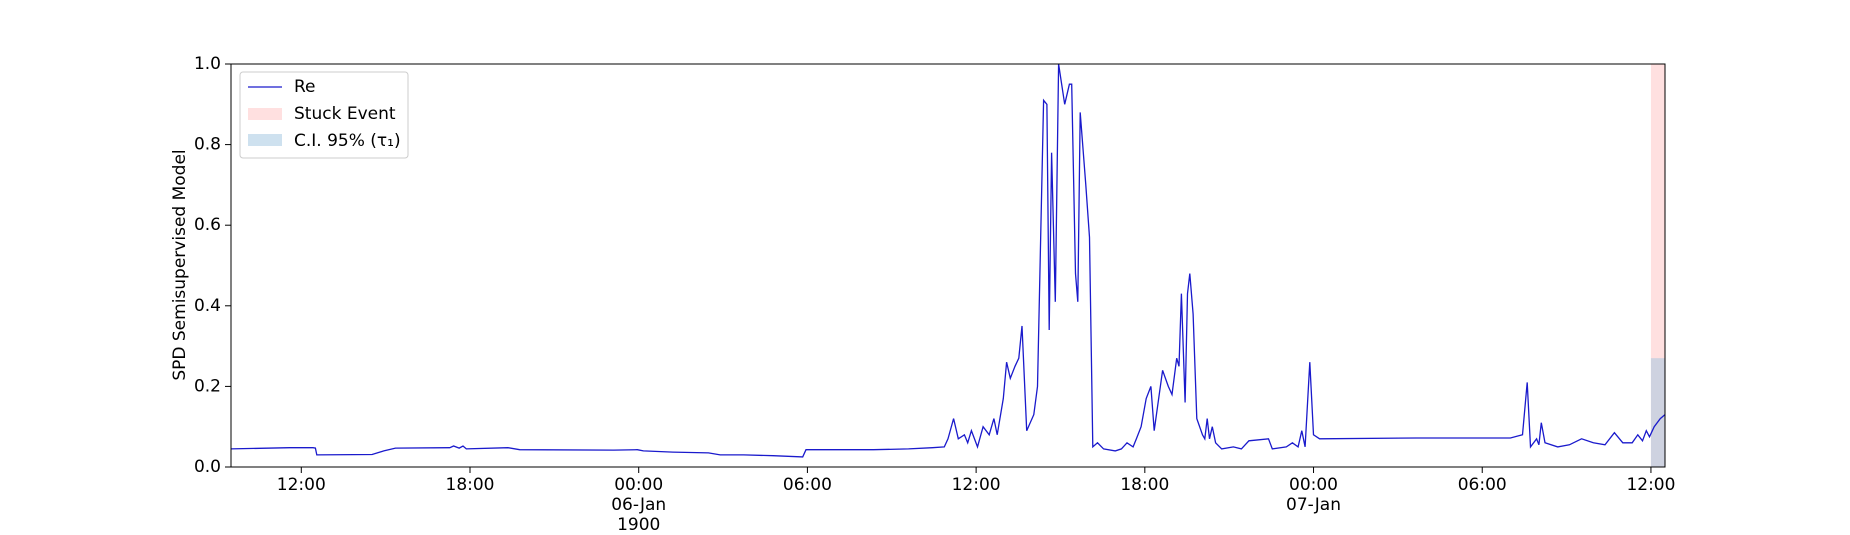 The image size is (1850, 535). I want to click on legend-label: Stuck Event, so click(345, 114).